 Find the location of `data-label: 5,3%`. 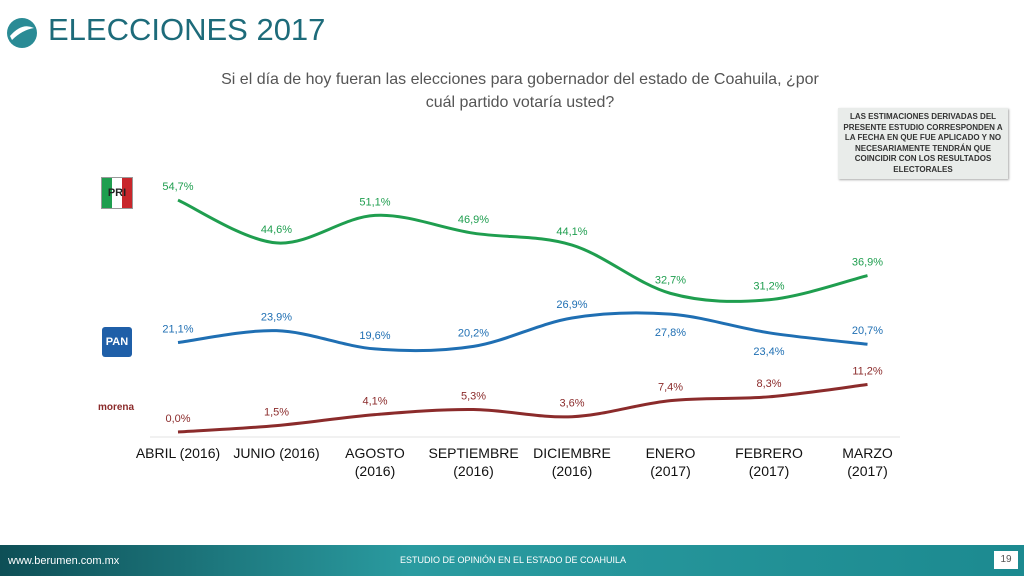

data-label: 5,3% is located at coordinates (473, 397).